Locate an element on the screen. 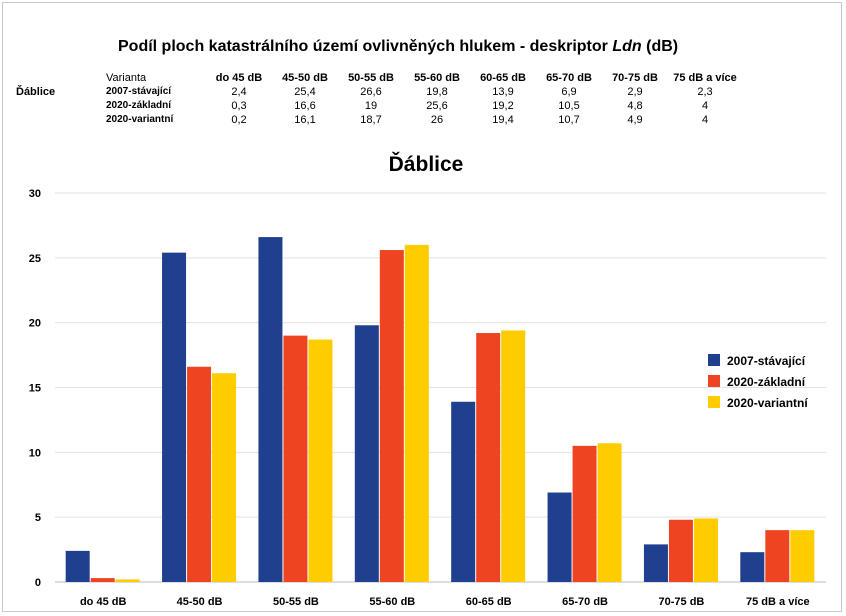 The image size is (846, 616). table-row-variant: 2020-variantní is located at coordinates (140, 119).